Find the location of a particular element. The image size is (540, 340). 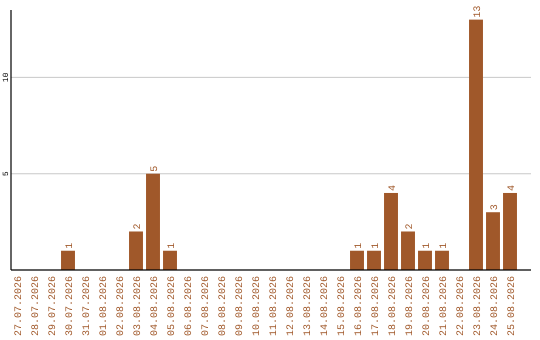

x-tick-label: 31.07.2026 is located at coordinates (87, 306).